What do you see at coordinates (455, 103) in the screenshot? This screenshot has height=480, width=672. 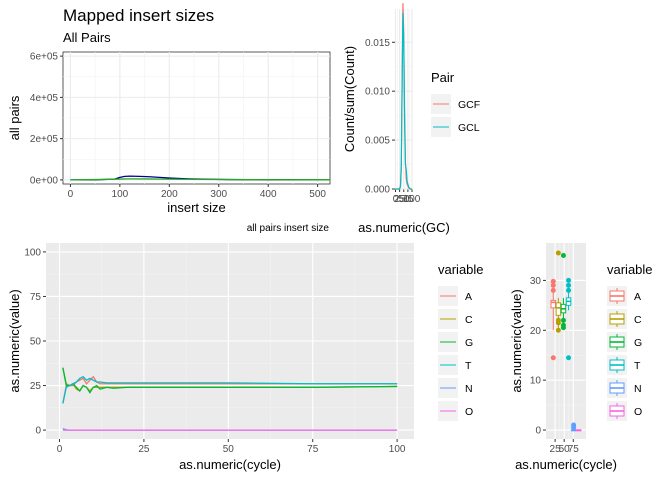 I see `gc-legend: Pair GCF GCL` at bounding box center [455, 103].